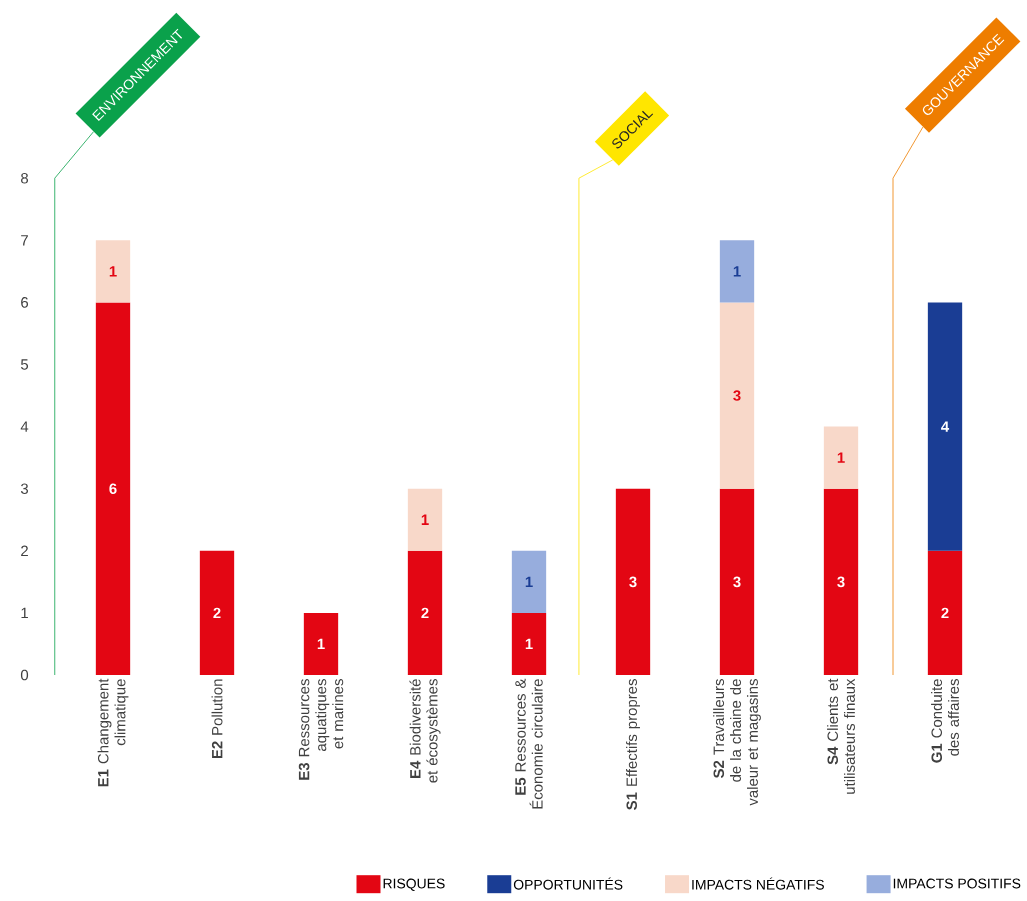  Describe the element at coordinates (957, 883) in the screenshot. I see `legend-label: IMPACTS POSITIFS` at that location.